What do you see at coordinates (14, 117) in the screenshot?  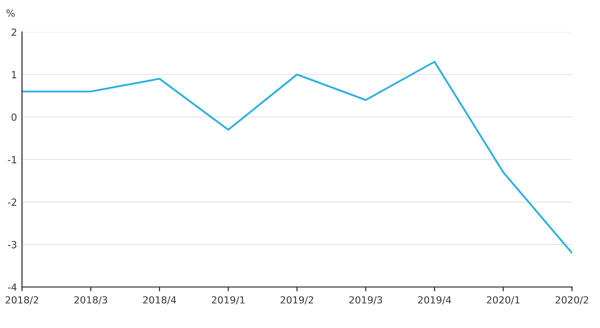 I see `y-tick-label: 0` at bounding box center [14, 117].